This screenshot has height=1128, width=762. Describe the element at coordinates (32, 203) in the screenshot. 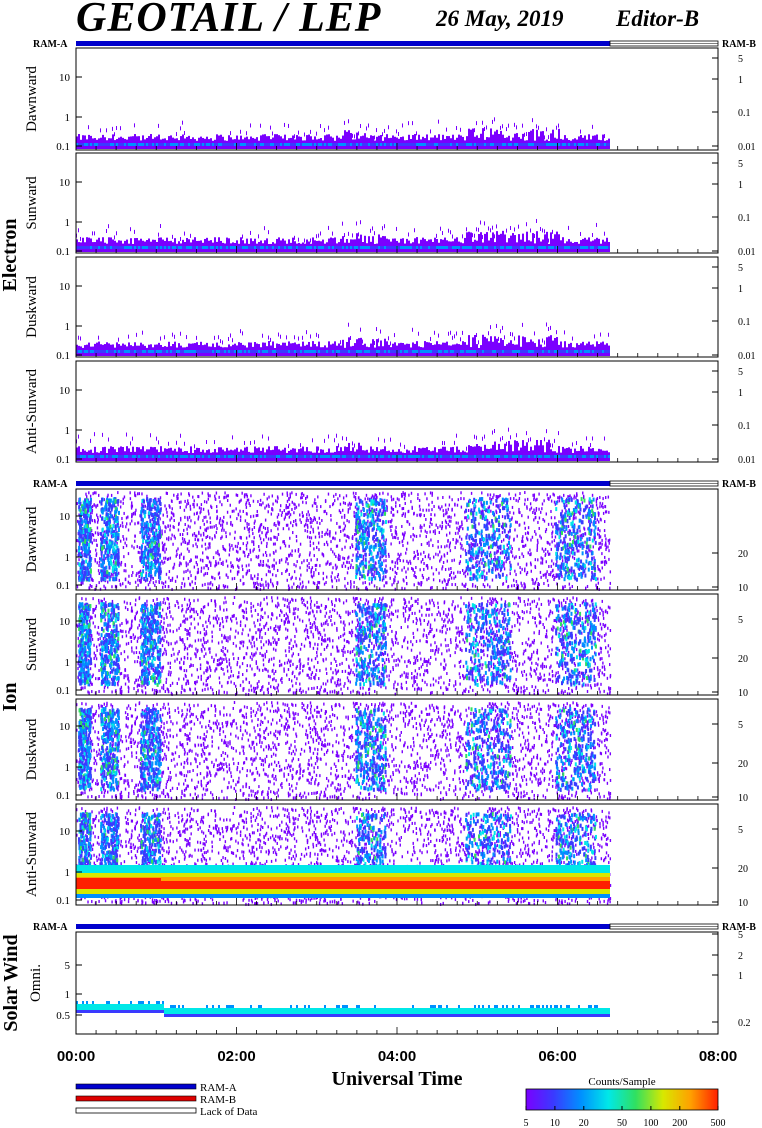

I see `panel-label: Sunward` at that location.